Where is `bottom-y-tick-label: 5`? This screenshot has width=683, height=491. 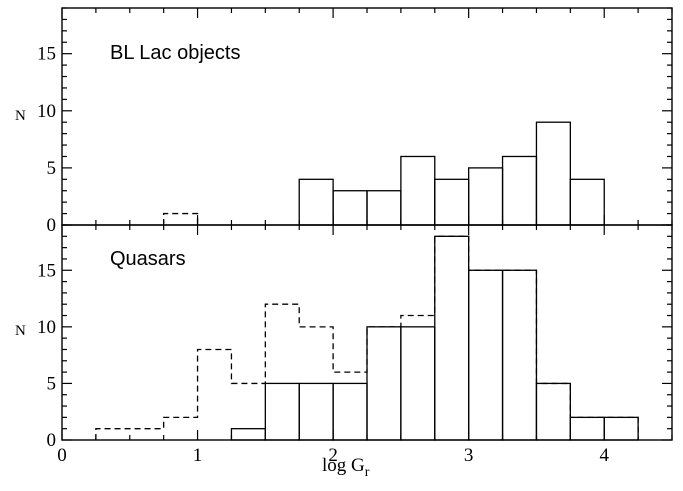
bottom-y-tick-label: 5 is located at coordinates (52, 383).